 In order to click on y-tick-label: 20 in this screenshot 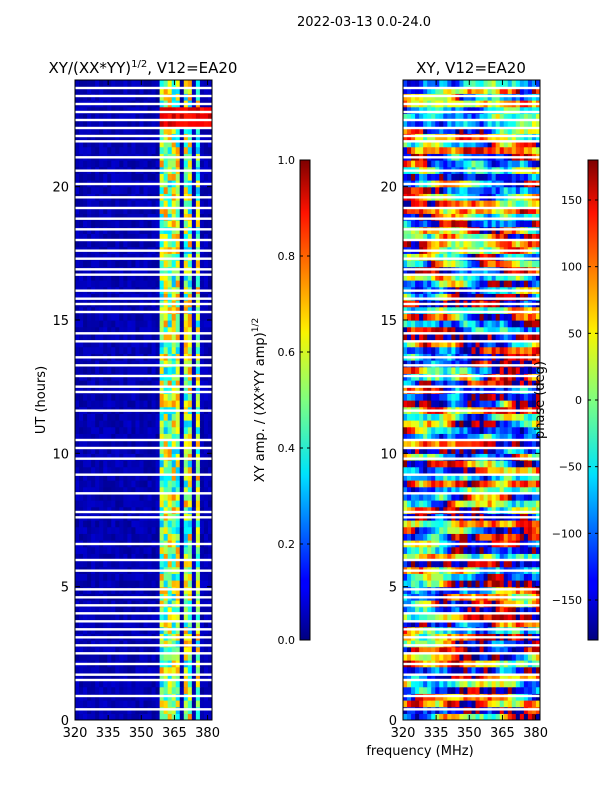, I will do `click(60, 188)`.